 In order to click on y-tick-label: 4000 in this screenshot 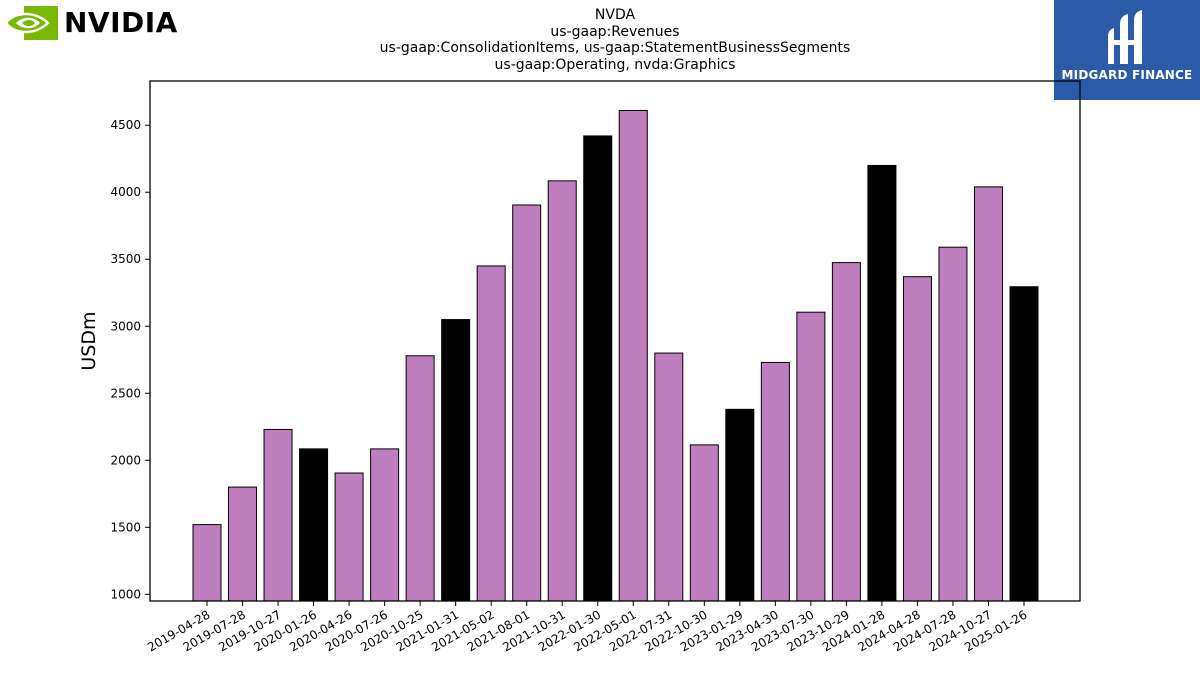, I will do `click(125, 192)`.